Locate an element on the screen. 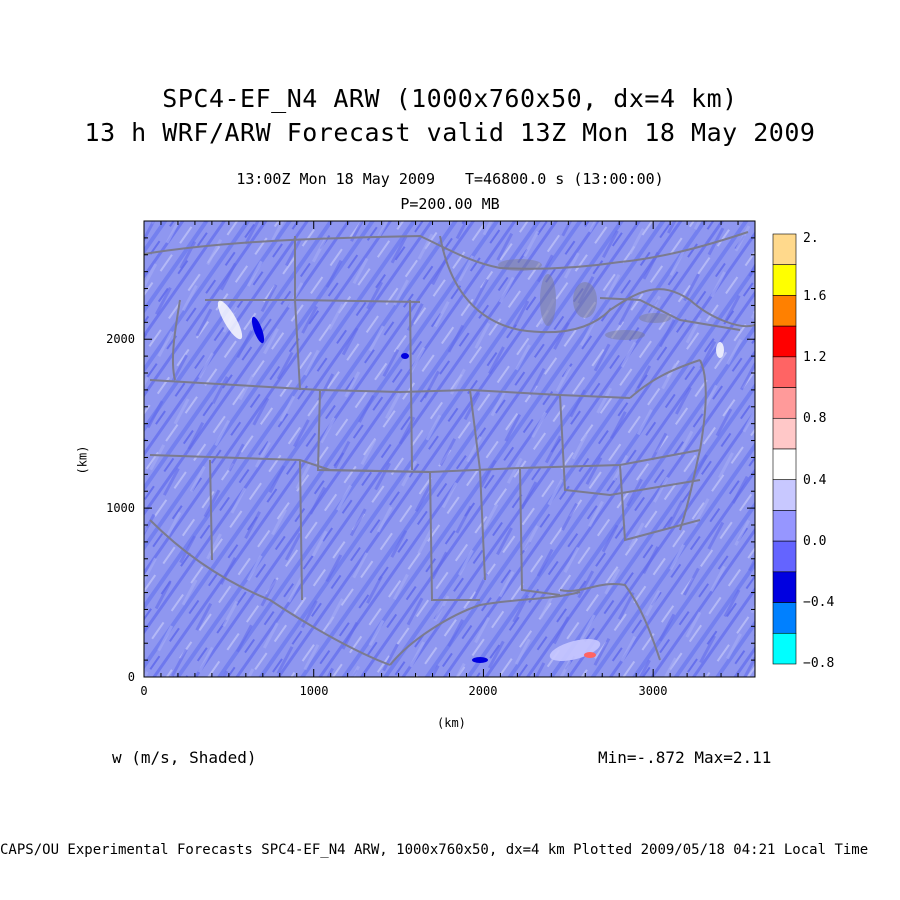 The image size is (900, 900). variable-label: w (m/s, Shaded) is located at coordinates (184, 757).